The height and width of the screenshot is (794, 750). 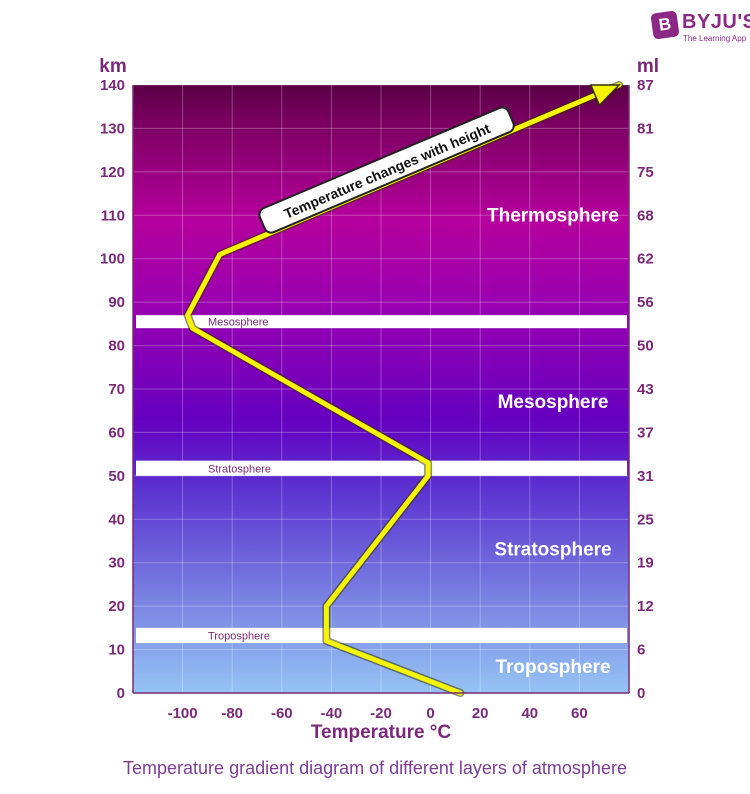 What do you see at coordinates (715, 38) in the screenshot?
I see `brand-tagline: The Learning App` at bounding box center [715, 38].